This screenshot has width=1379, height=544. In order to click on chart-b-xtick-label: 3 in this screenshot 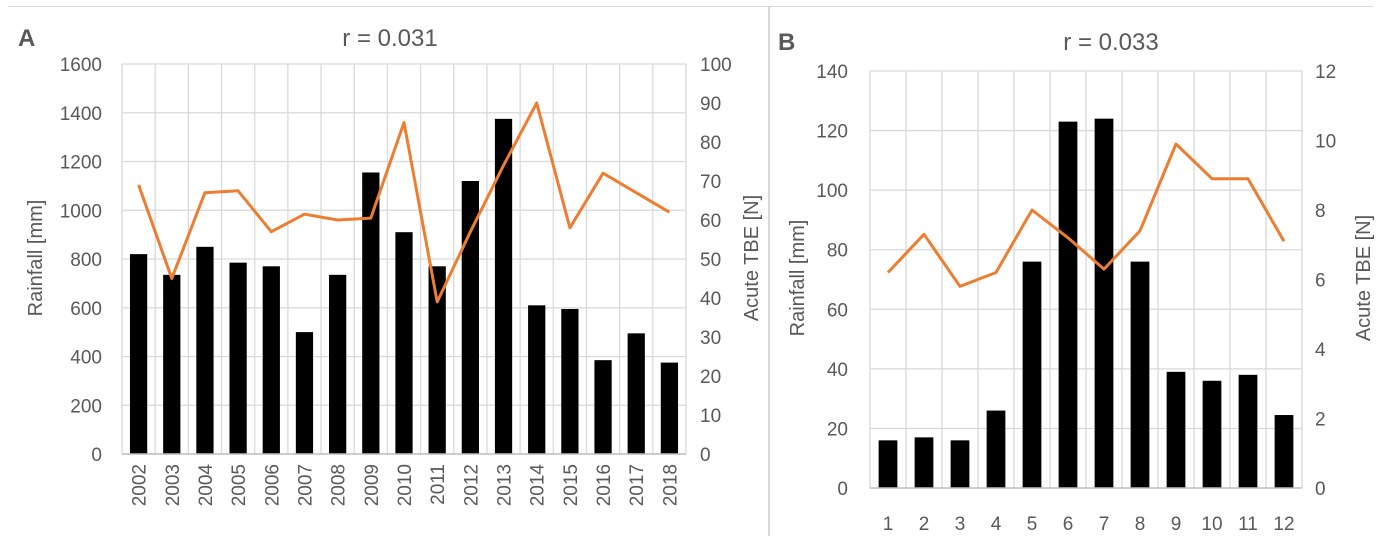, I will do `click(960, 524)`.